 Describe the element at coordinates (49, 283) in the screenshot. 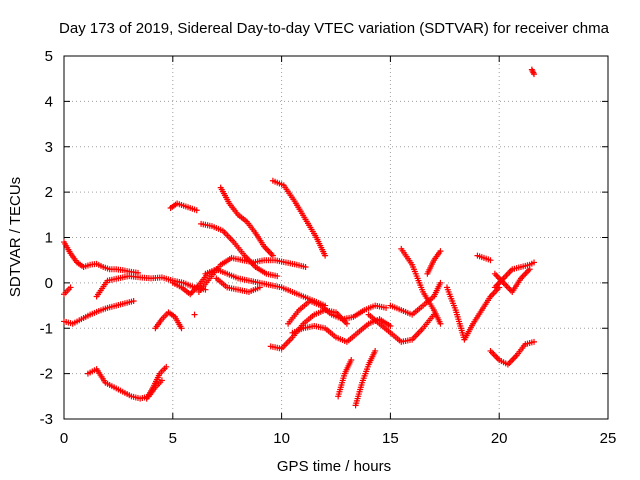

I see `y-tick-label: 0` at that location.